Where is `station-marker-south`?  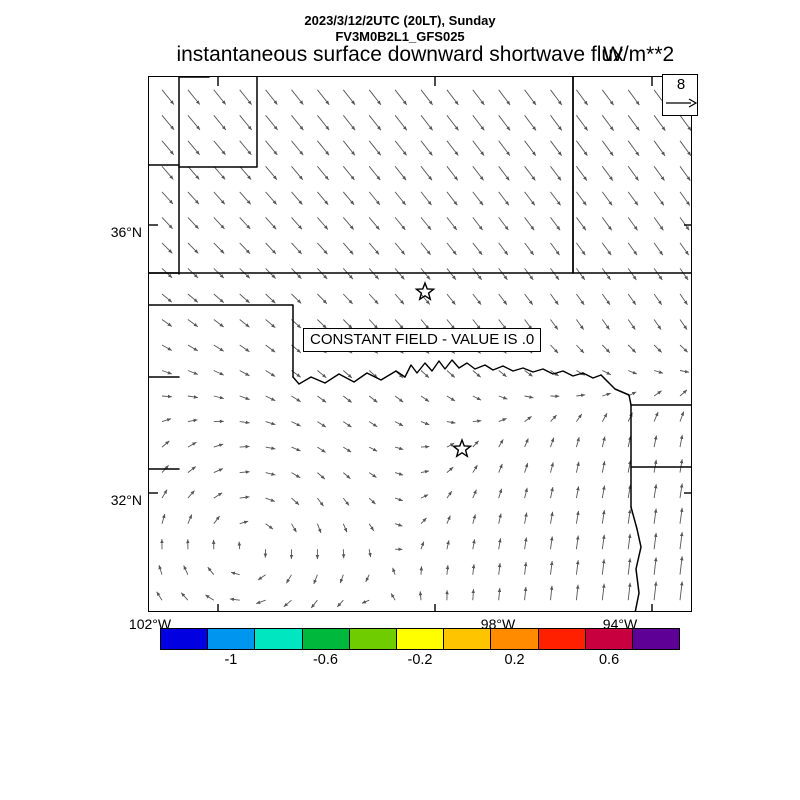 station-marker-south is located at coordinates (462, 448).